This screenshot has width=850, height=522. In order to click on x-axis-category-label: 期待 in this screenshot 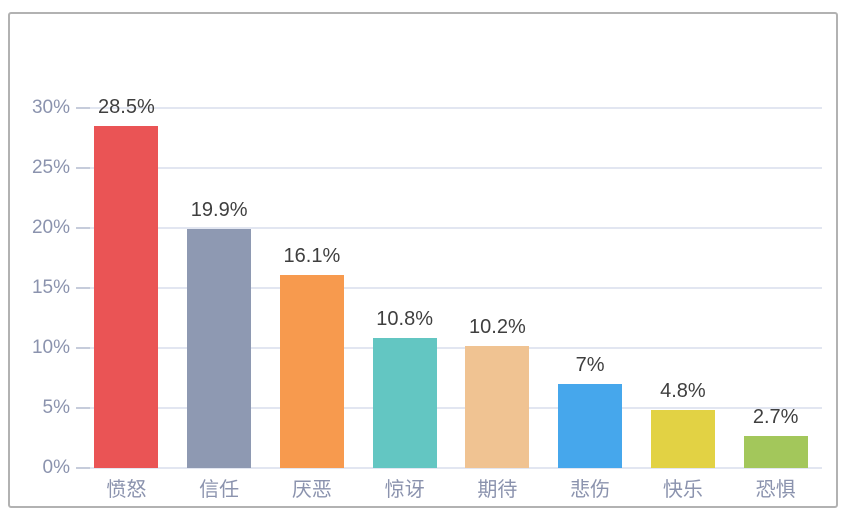, I will do `click(497, 490)`.